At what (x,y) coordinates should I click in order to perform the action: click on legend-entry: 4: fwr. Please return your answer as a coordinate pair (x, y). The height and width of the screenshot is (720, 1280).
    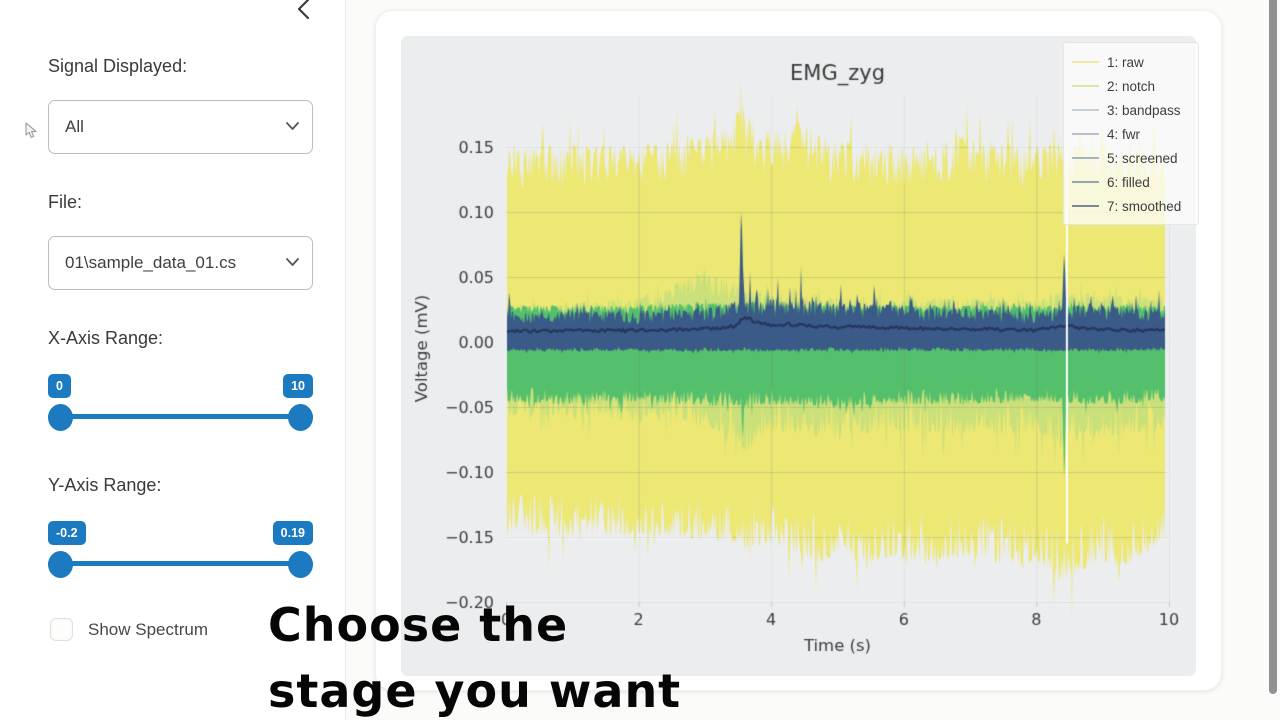
    Looking at the image, I should click on (1131, 134).